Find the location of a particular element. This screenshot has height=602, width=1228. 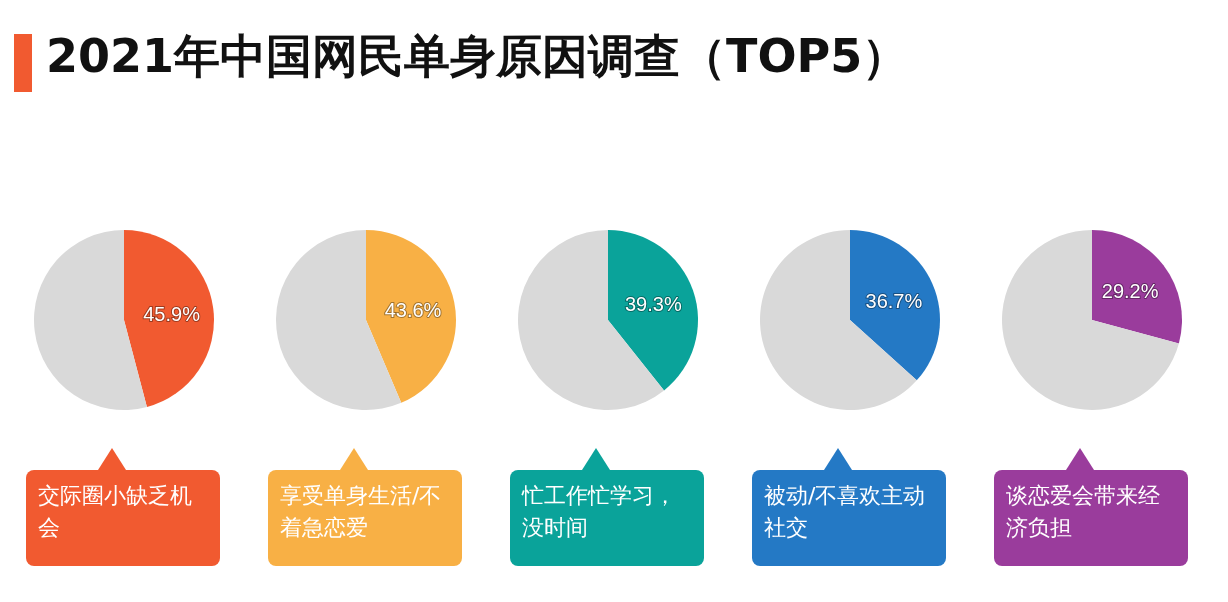

data-label: 43.6% is located at coordinates (413, 310).